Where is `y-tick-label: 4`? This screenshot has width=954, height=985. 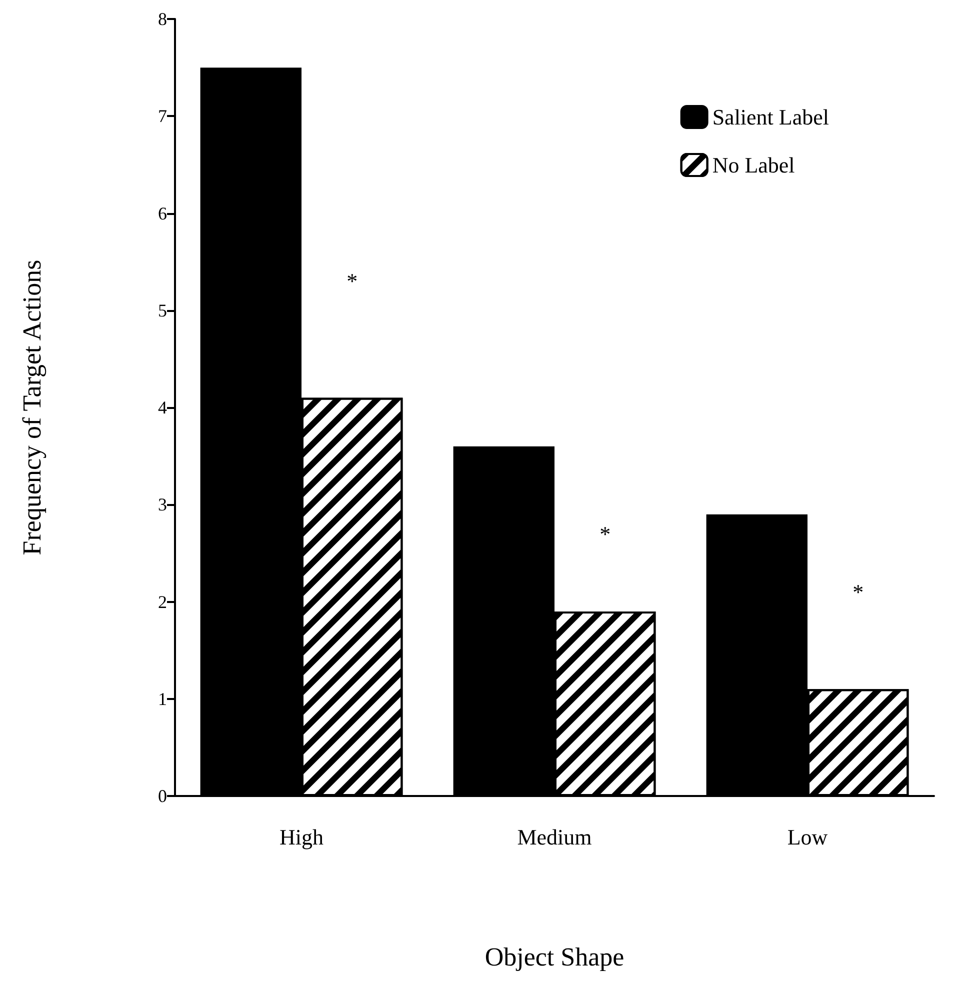
y-tick-label: 4 is located at coordinates (162, 408).